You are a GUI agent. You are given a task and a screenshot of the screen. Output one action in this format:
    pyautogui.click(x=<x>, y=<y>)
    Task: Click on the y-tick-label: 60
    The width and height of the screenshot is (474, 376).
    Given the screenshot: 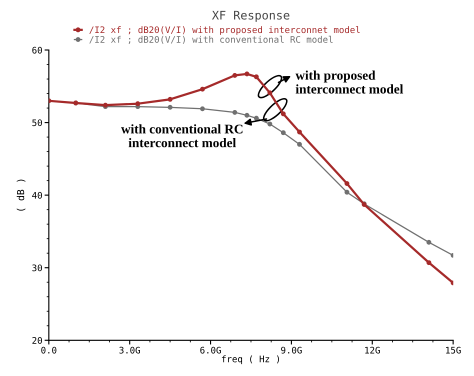 What is the action you would take?
    pyautogui.click(x=37, y=50)
    